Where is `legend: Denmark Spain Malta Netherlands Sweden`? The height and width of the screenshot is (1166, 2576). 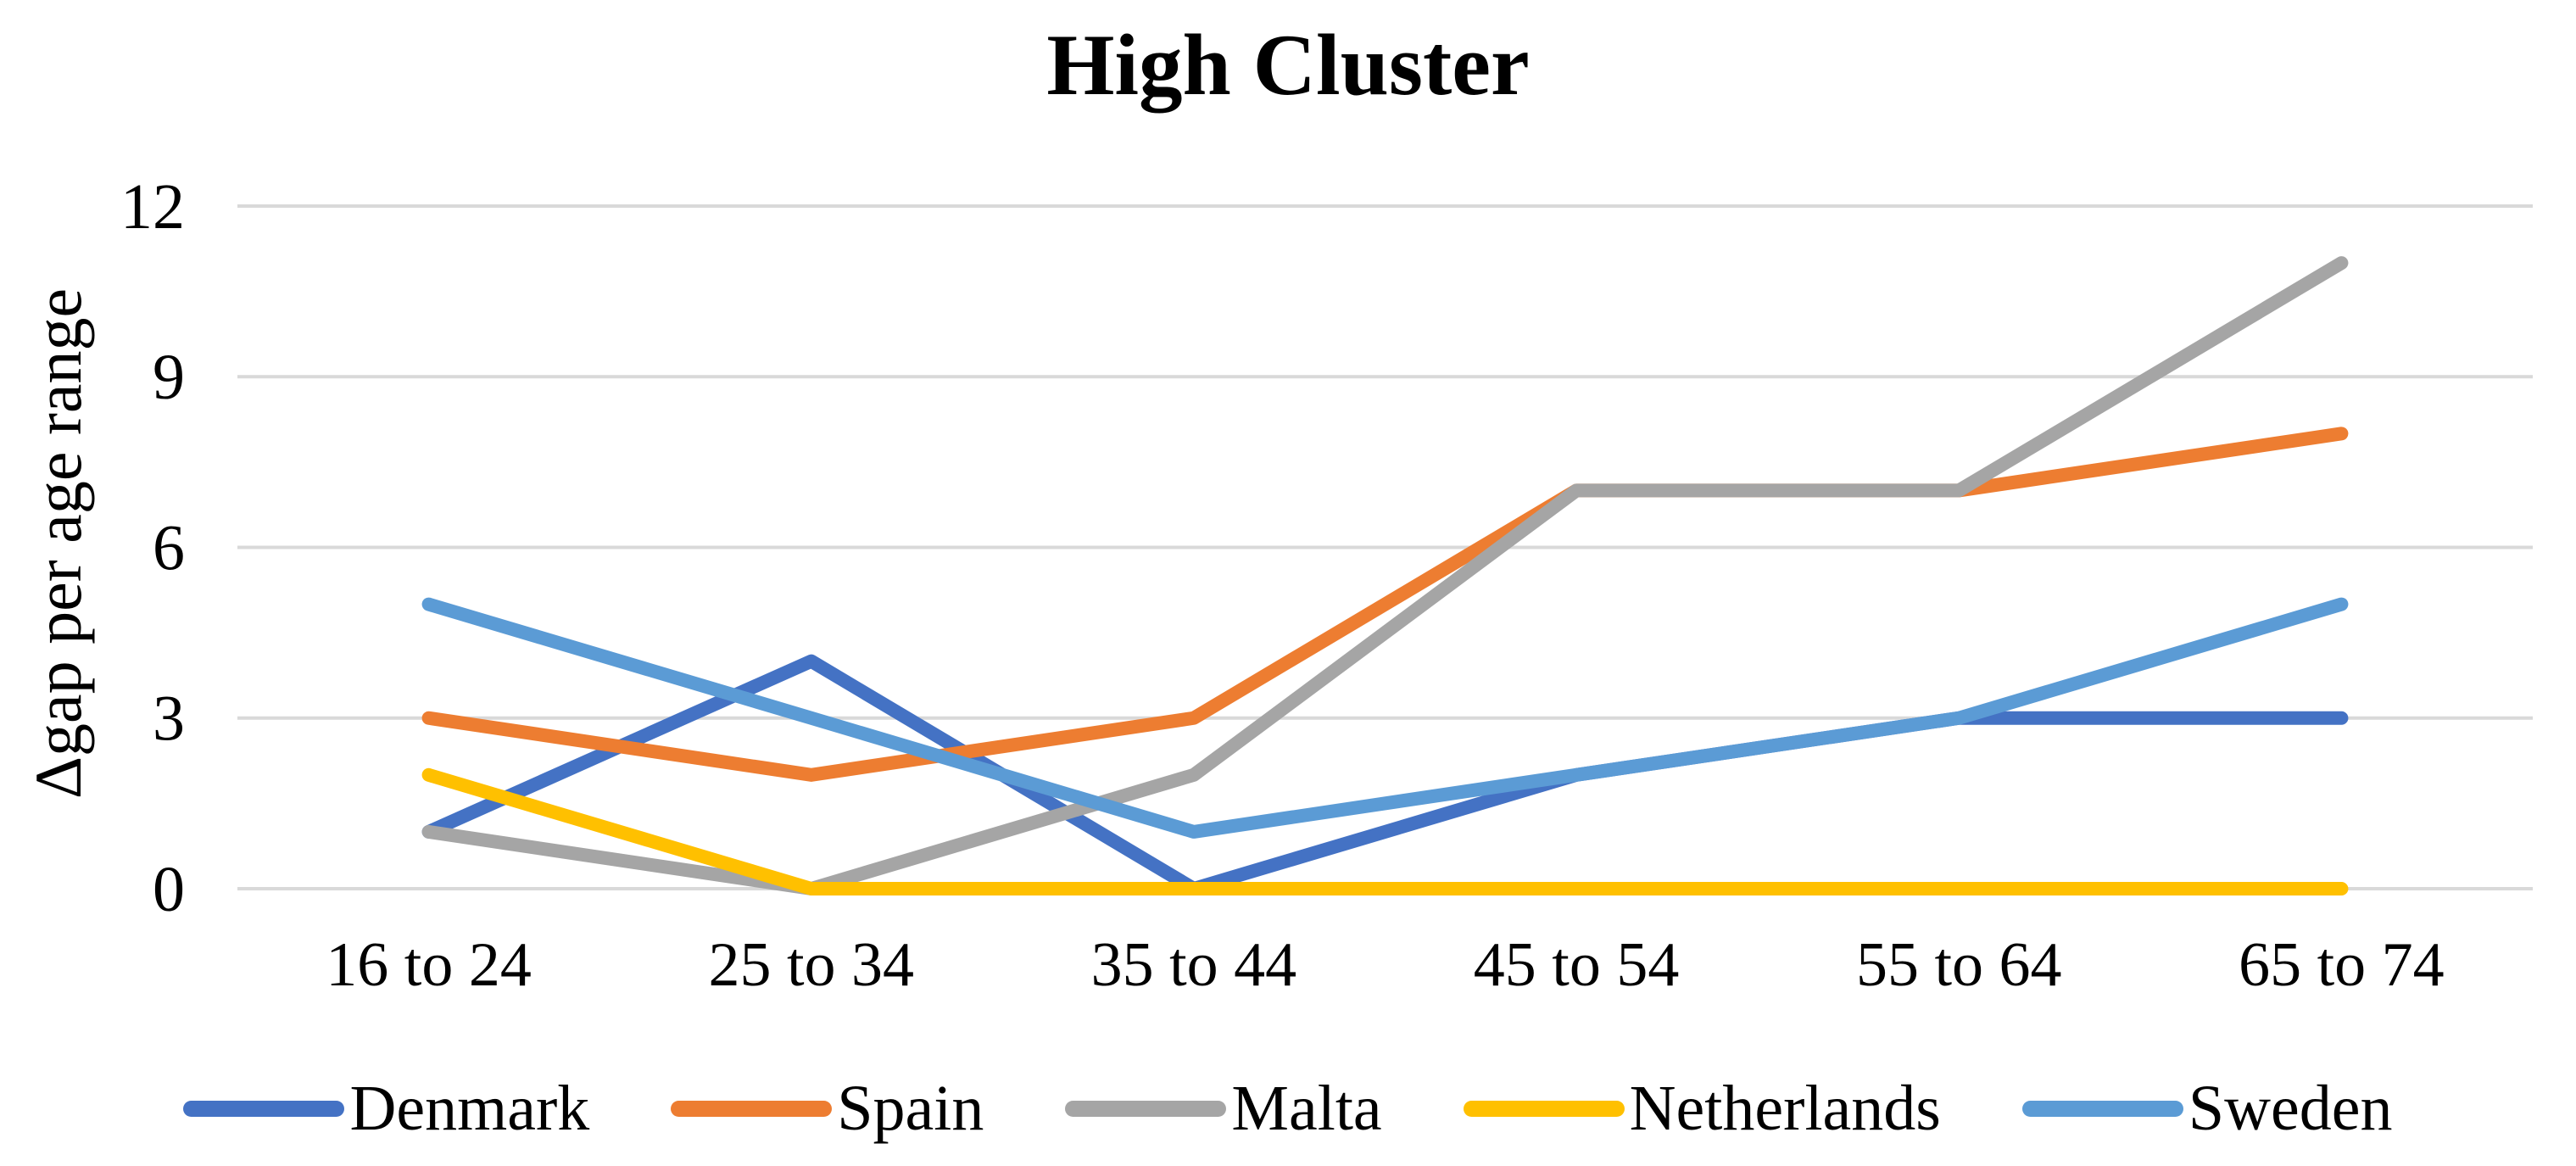
legend: Denmark Spain Malta Netherlands Sweden is located at coordinates (1288, 1108).